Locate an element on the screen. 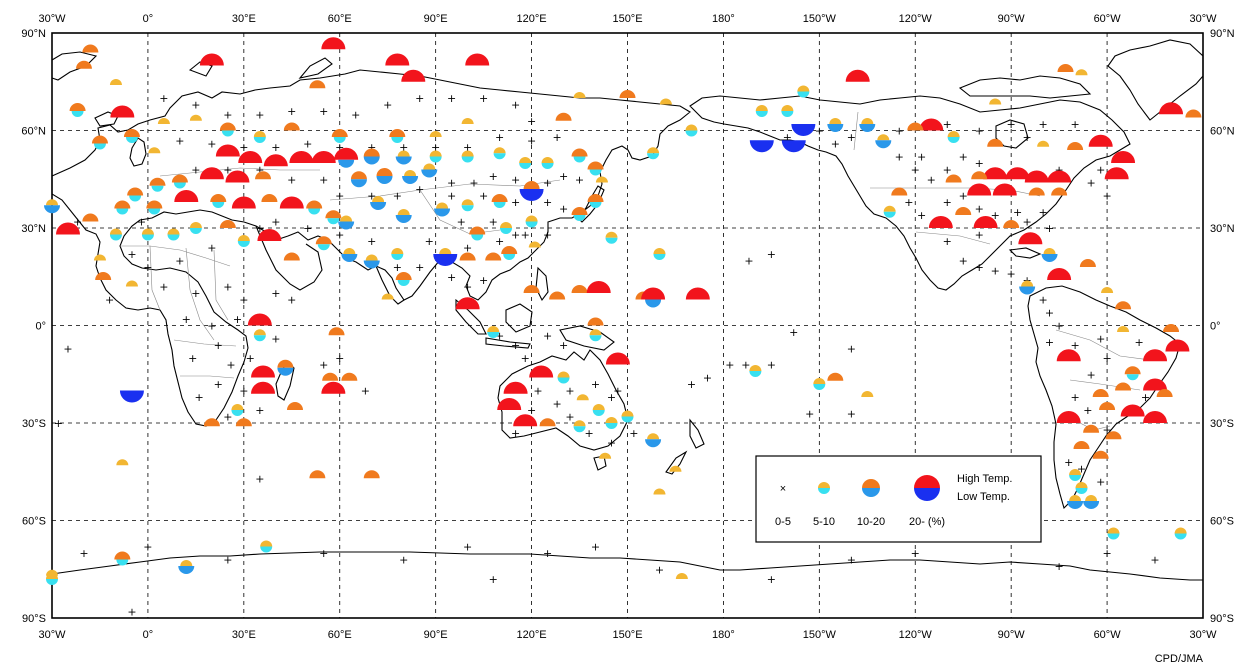 This screenshot has height=669, width=1258. bottom-lon-label: 150°E is located at coordinates (627, 635).